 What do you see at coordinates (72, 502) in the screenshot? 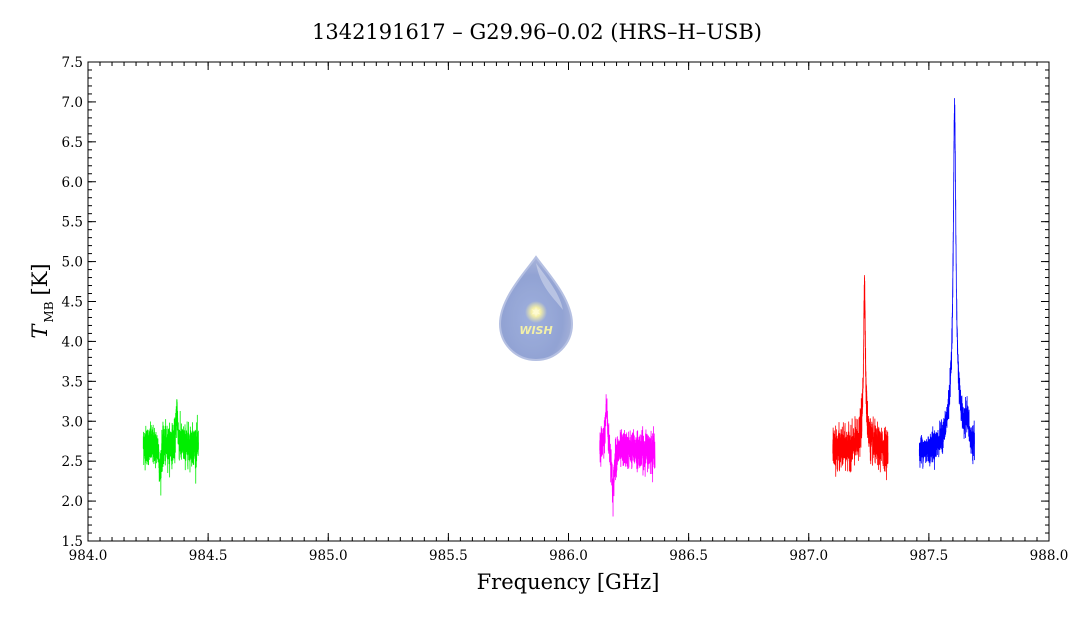
I see `y-tick-label: 2.0` at bounding box center [72, 502].